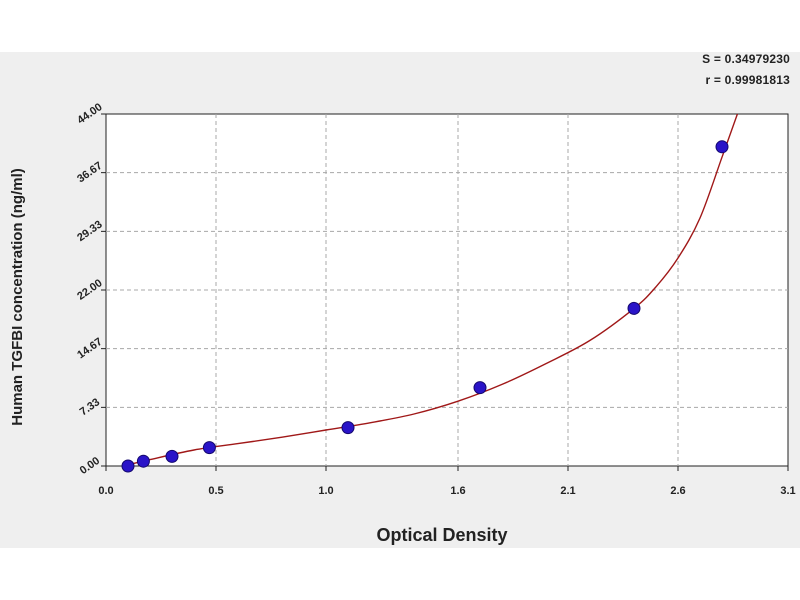 This screenshot has width=800, height=600. What do you see at coordinates (17, 297) in the screenshot?
I see `y-axis-title: Human TGFBI concentration (ng/ml)` at bounding box center [17, 297].